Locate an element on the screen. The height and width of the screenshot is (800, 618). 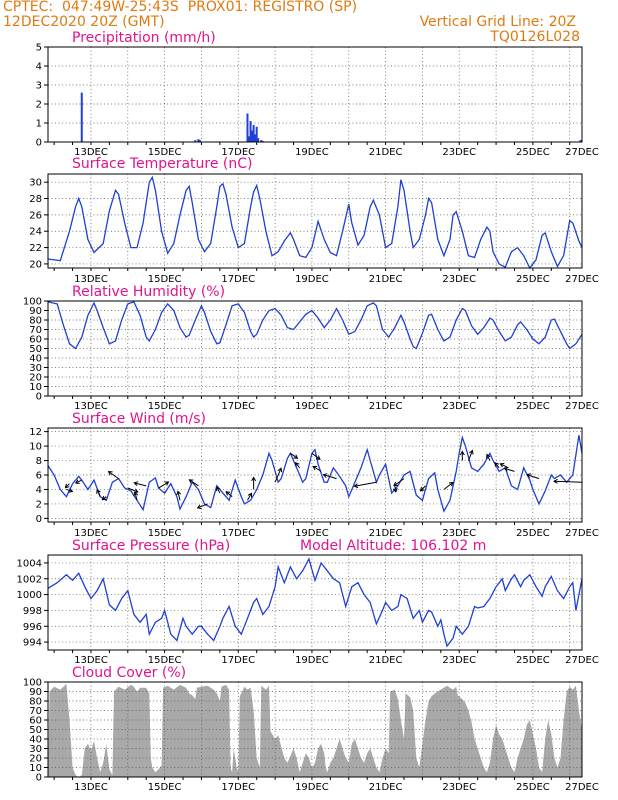
y-tick-label: 70 is located at coordinates (35, 330).